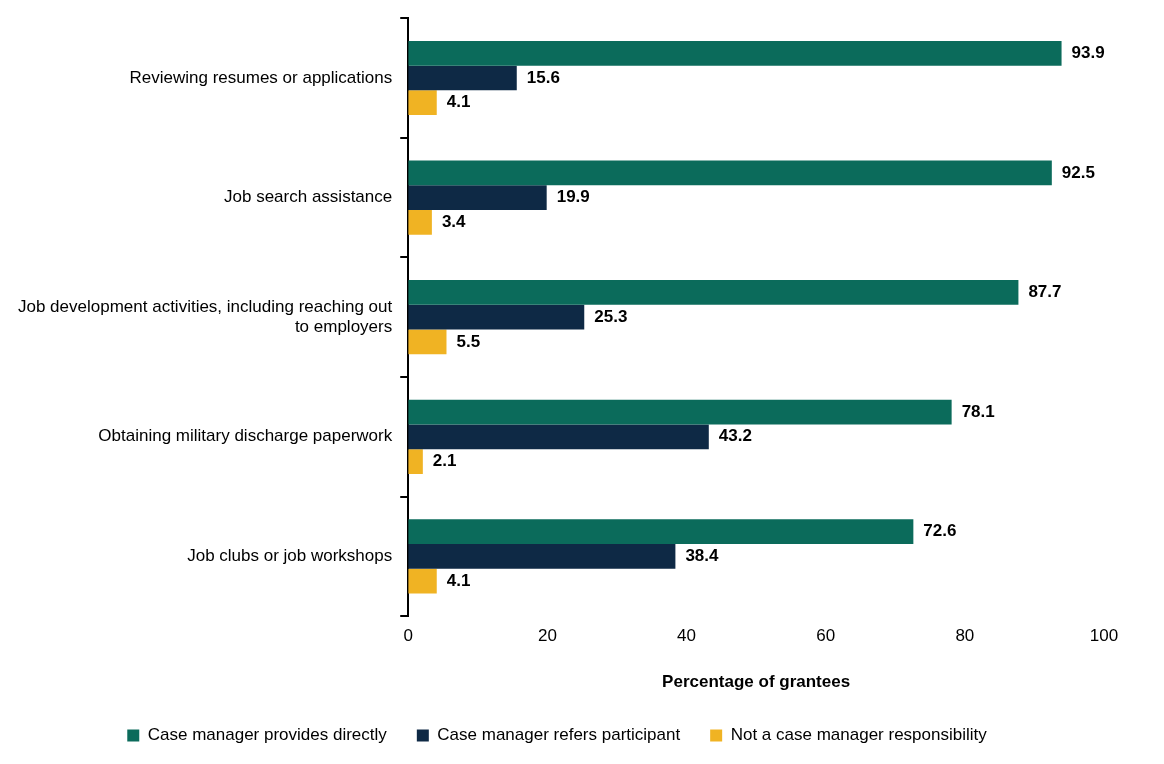 This screenshot has width=1164, height=764. What do you see at coordinates (205, 316) in the screenshot?
I see `y-tick-label: Job development activities, including reaching out to employers` at bounding box center [205, 316].